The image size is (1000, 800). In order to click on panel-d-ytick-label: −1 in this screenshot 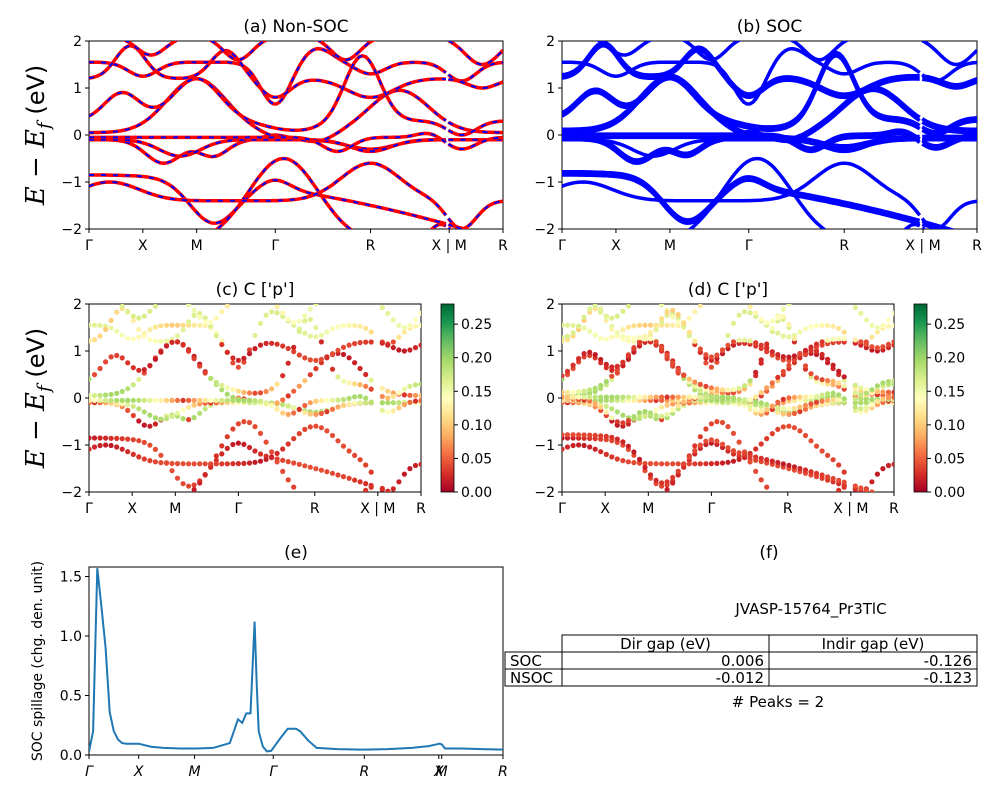, I will do `click(544, 446)`.